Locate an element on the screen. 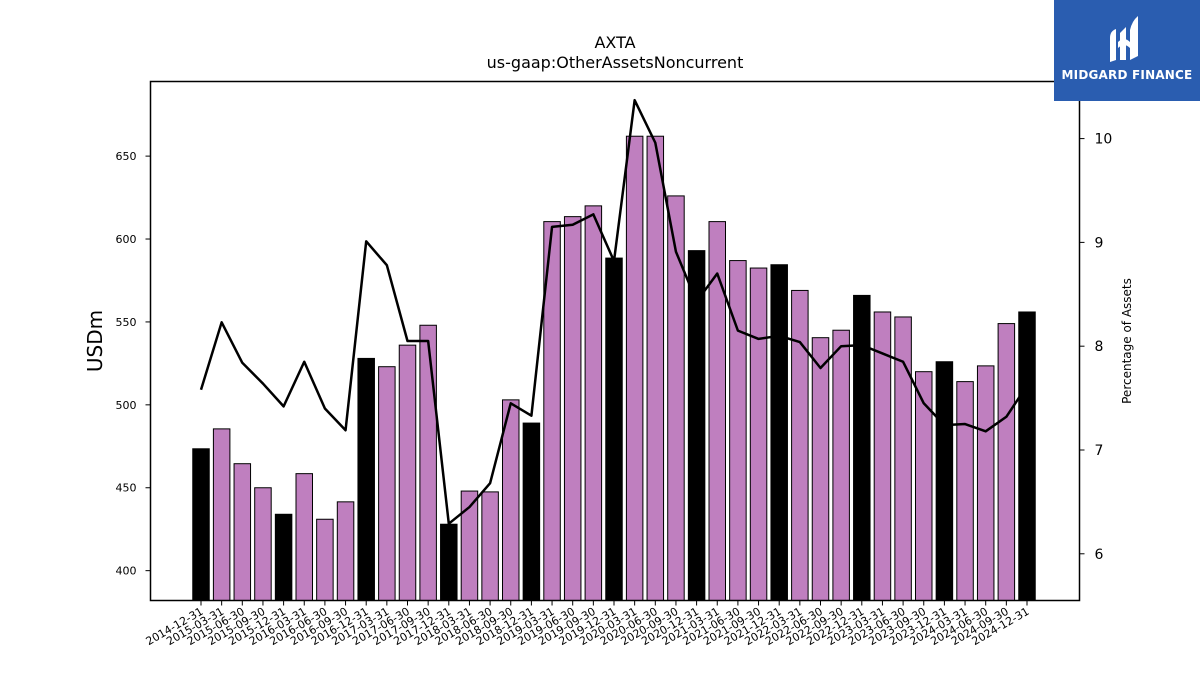 Image resolution: width=1200 pixels, height=675 pixels. y-tick-label: 650 is located at coordinates (126, 156).